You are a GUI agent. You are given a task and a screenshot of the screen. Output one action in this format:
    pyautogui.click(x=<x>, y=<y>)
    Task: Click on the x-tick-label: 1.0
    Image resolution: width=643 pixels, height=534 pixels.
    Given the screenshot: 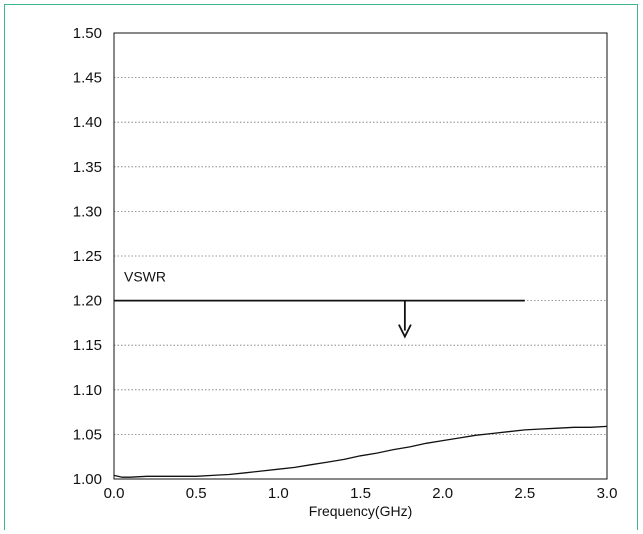 What is the action you would take?
    pyautogui.click(x=278, y=493)
    